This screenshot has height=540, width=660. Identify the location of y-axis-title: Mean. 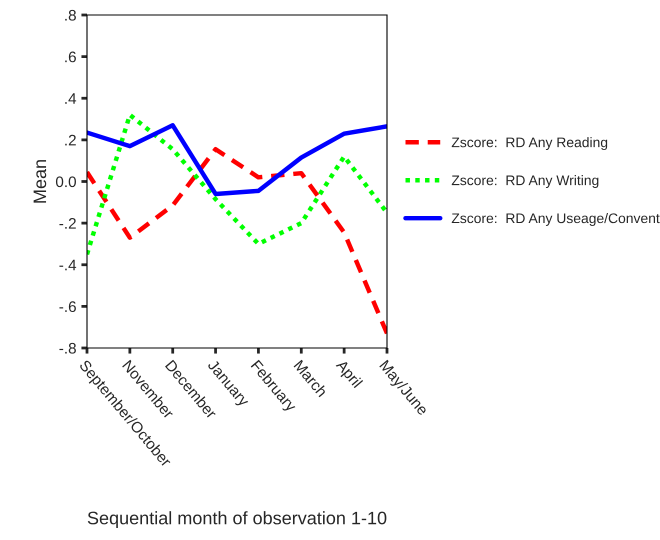
(40, 181).